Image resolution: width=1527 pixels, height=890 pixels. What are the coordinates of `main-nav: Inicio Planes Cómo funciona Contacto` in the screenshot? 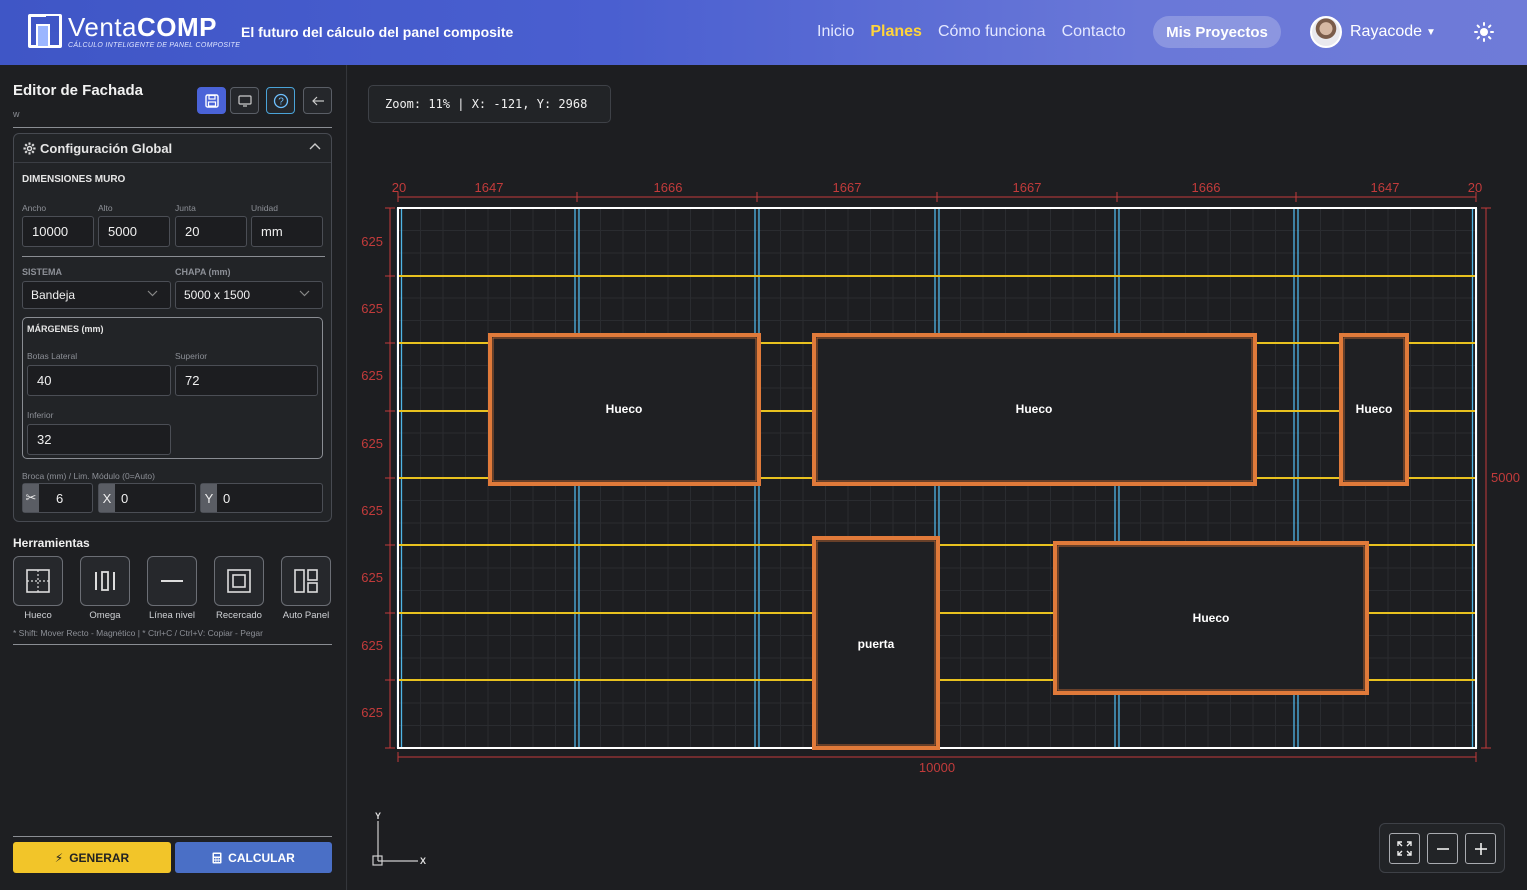 It's located at (971, 32).